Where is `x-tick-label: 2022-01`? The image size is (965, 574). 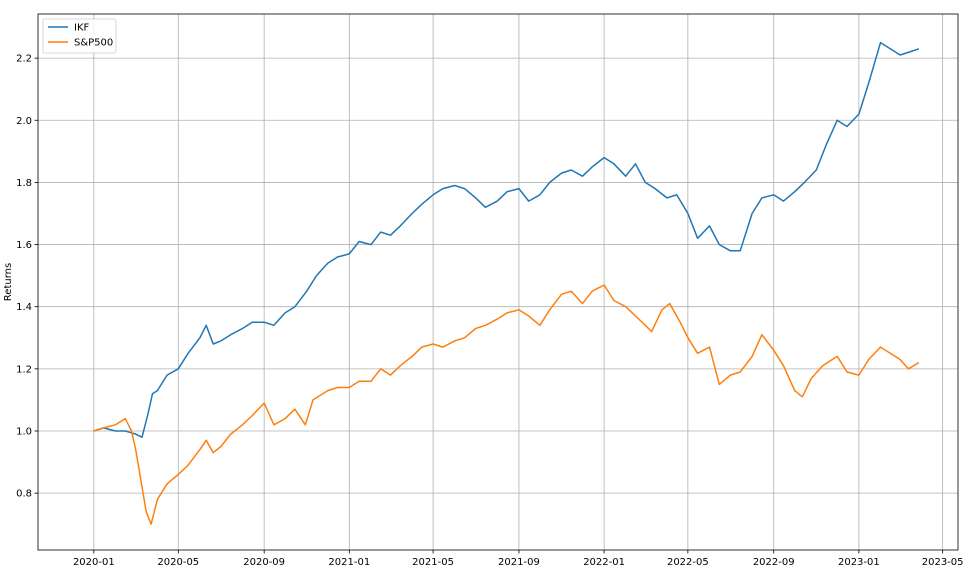 x-tick-label: 2022-01 is located at coordinates (604, 562).